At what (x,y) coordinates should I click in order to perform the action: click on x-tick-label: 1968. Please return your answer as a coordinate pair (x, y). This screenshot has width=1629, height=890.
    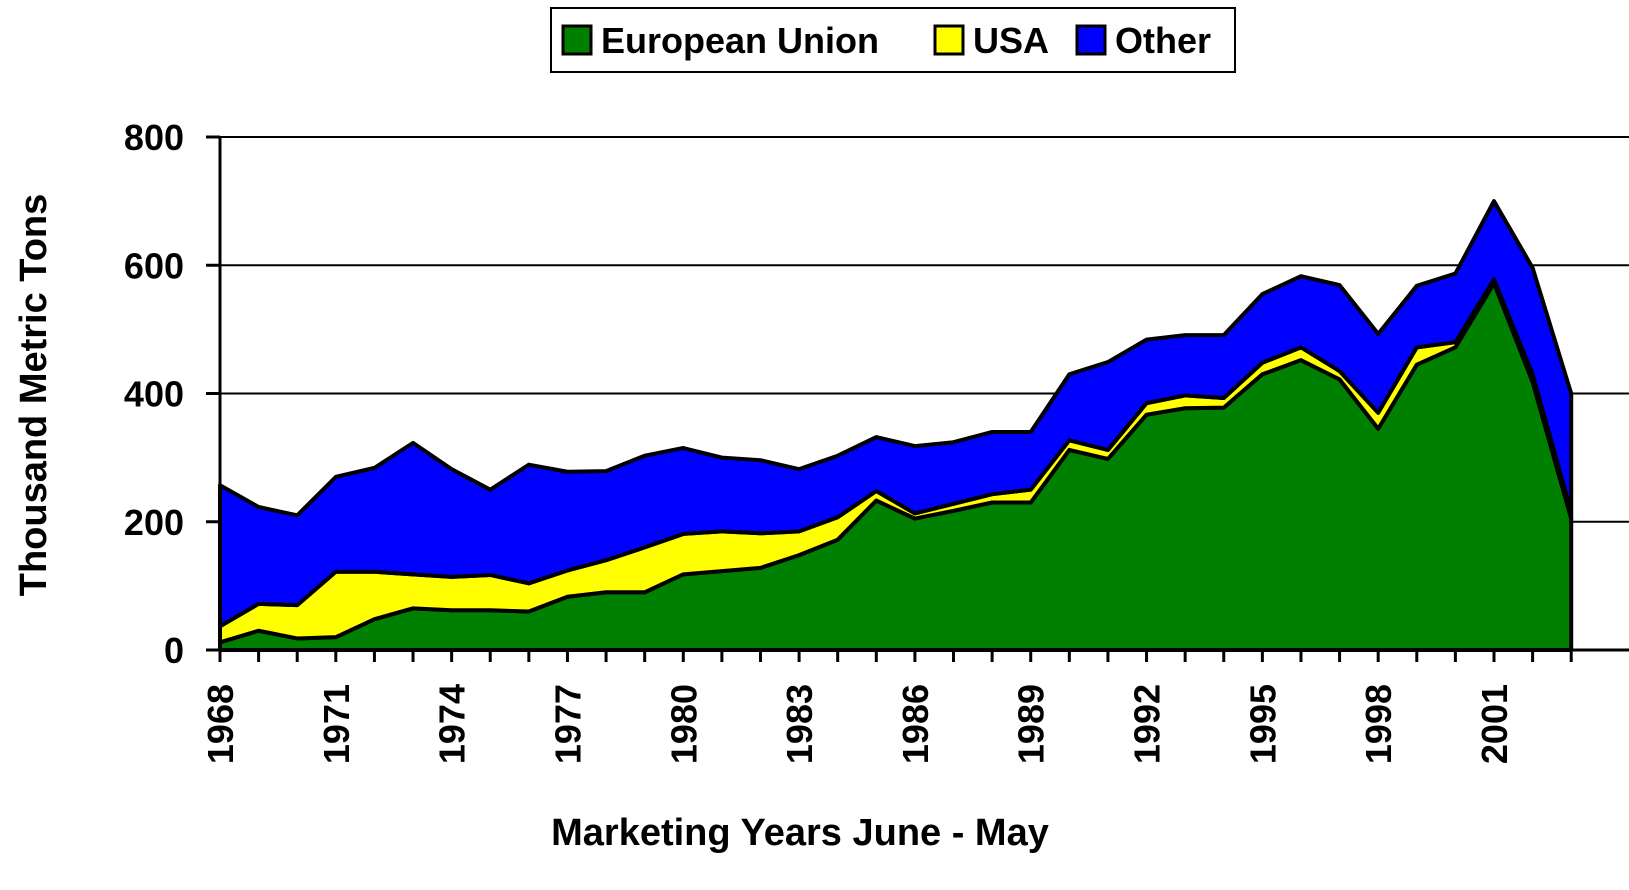
    Looking at the image, I should click on (220, 724).